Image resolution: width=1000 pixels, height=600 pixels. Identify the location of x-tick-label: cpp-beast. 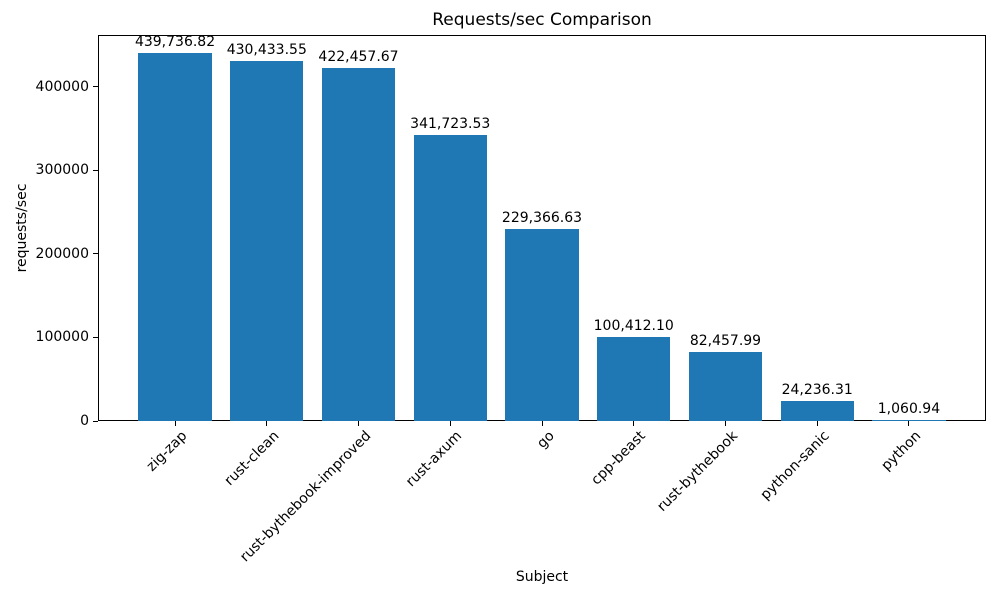
(619, 458).